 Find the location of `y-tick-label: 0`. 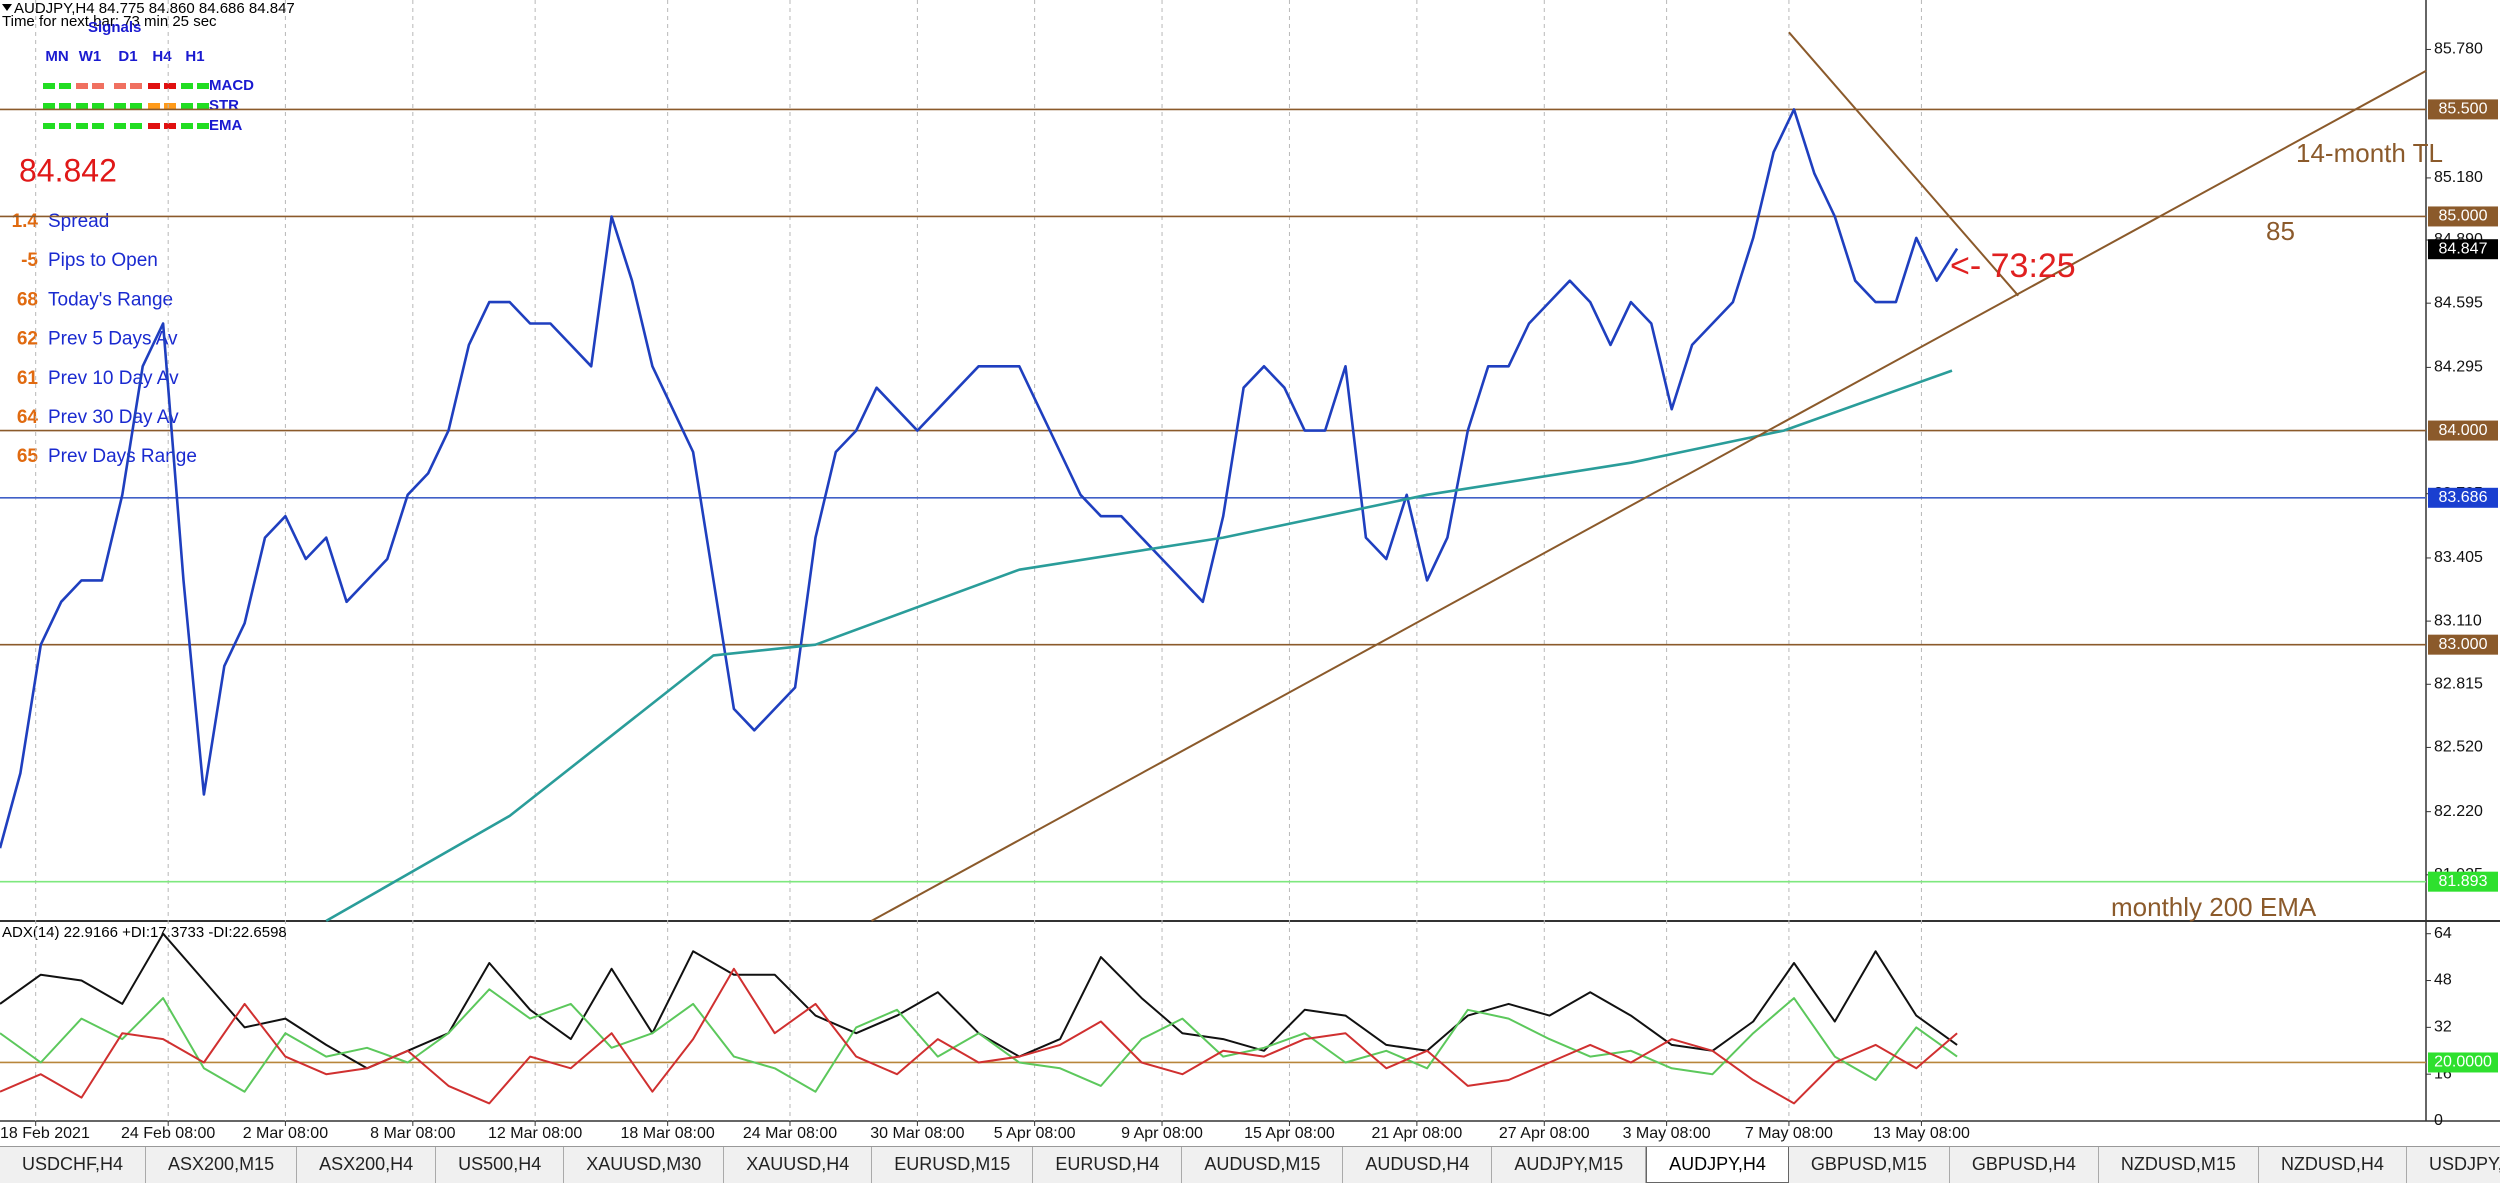

y-tick-label: 0 is located at coordinates (2438, 1120).